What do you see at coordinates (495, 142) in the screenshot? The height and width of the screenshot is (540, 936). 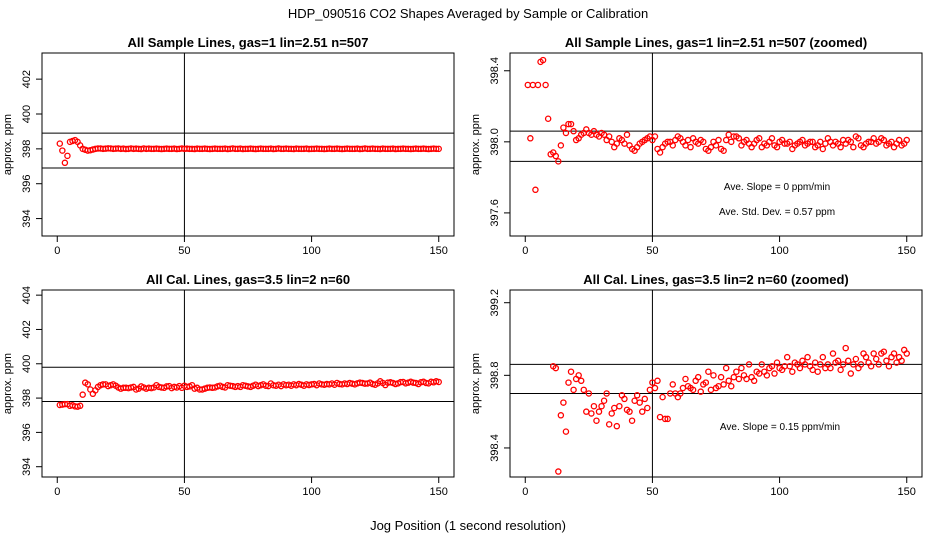 I see `y-tick-label: 398.0` at bounding box center [495, 142].